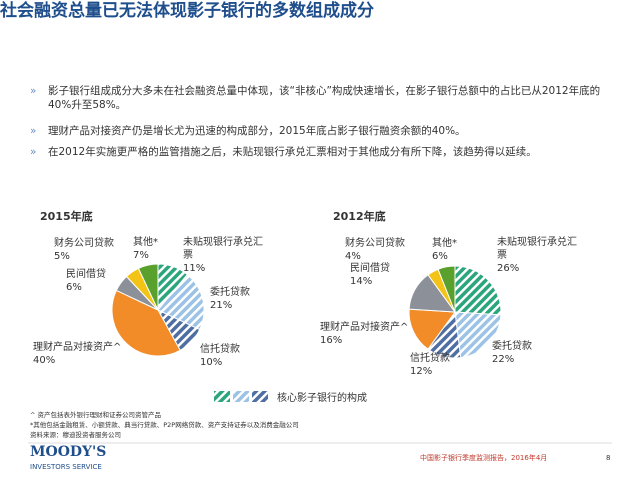  What do you see at coordinates (211, 362) in the screenshot?
I see `slice-value: 10%` at bounding box center [211, 362].